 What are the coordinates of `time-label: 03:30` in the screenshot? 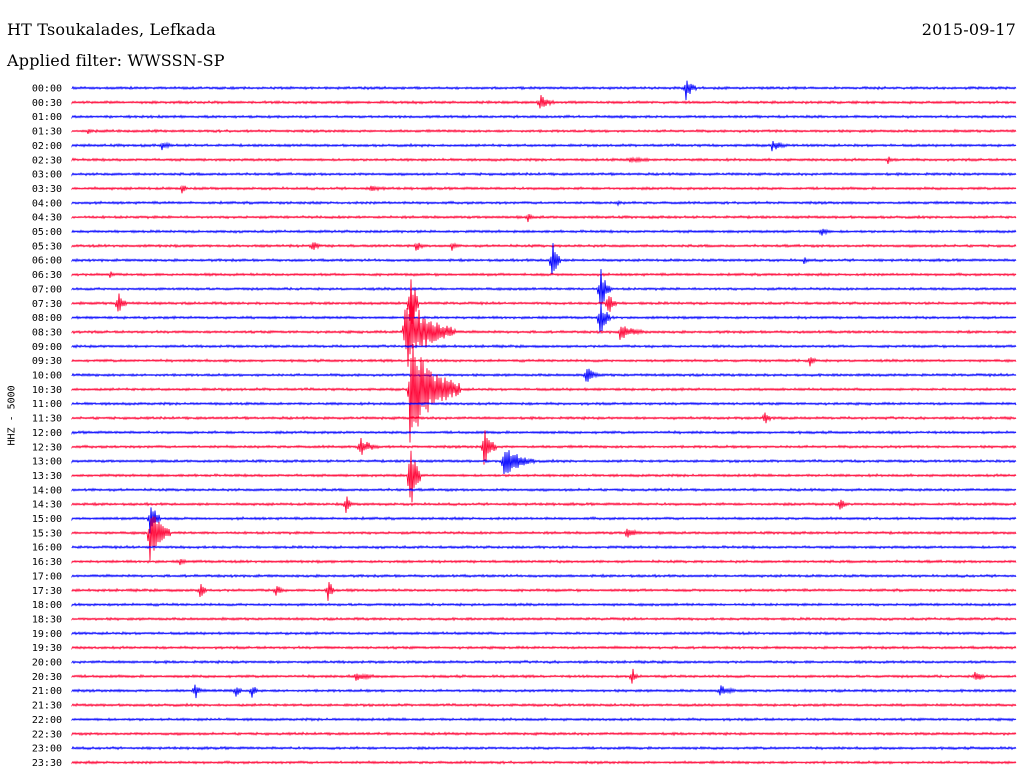 It's located at (47, 189).